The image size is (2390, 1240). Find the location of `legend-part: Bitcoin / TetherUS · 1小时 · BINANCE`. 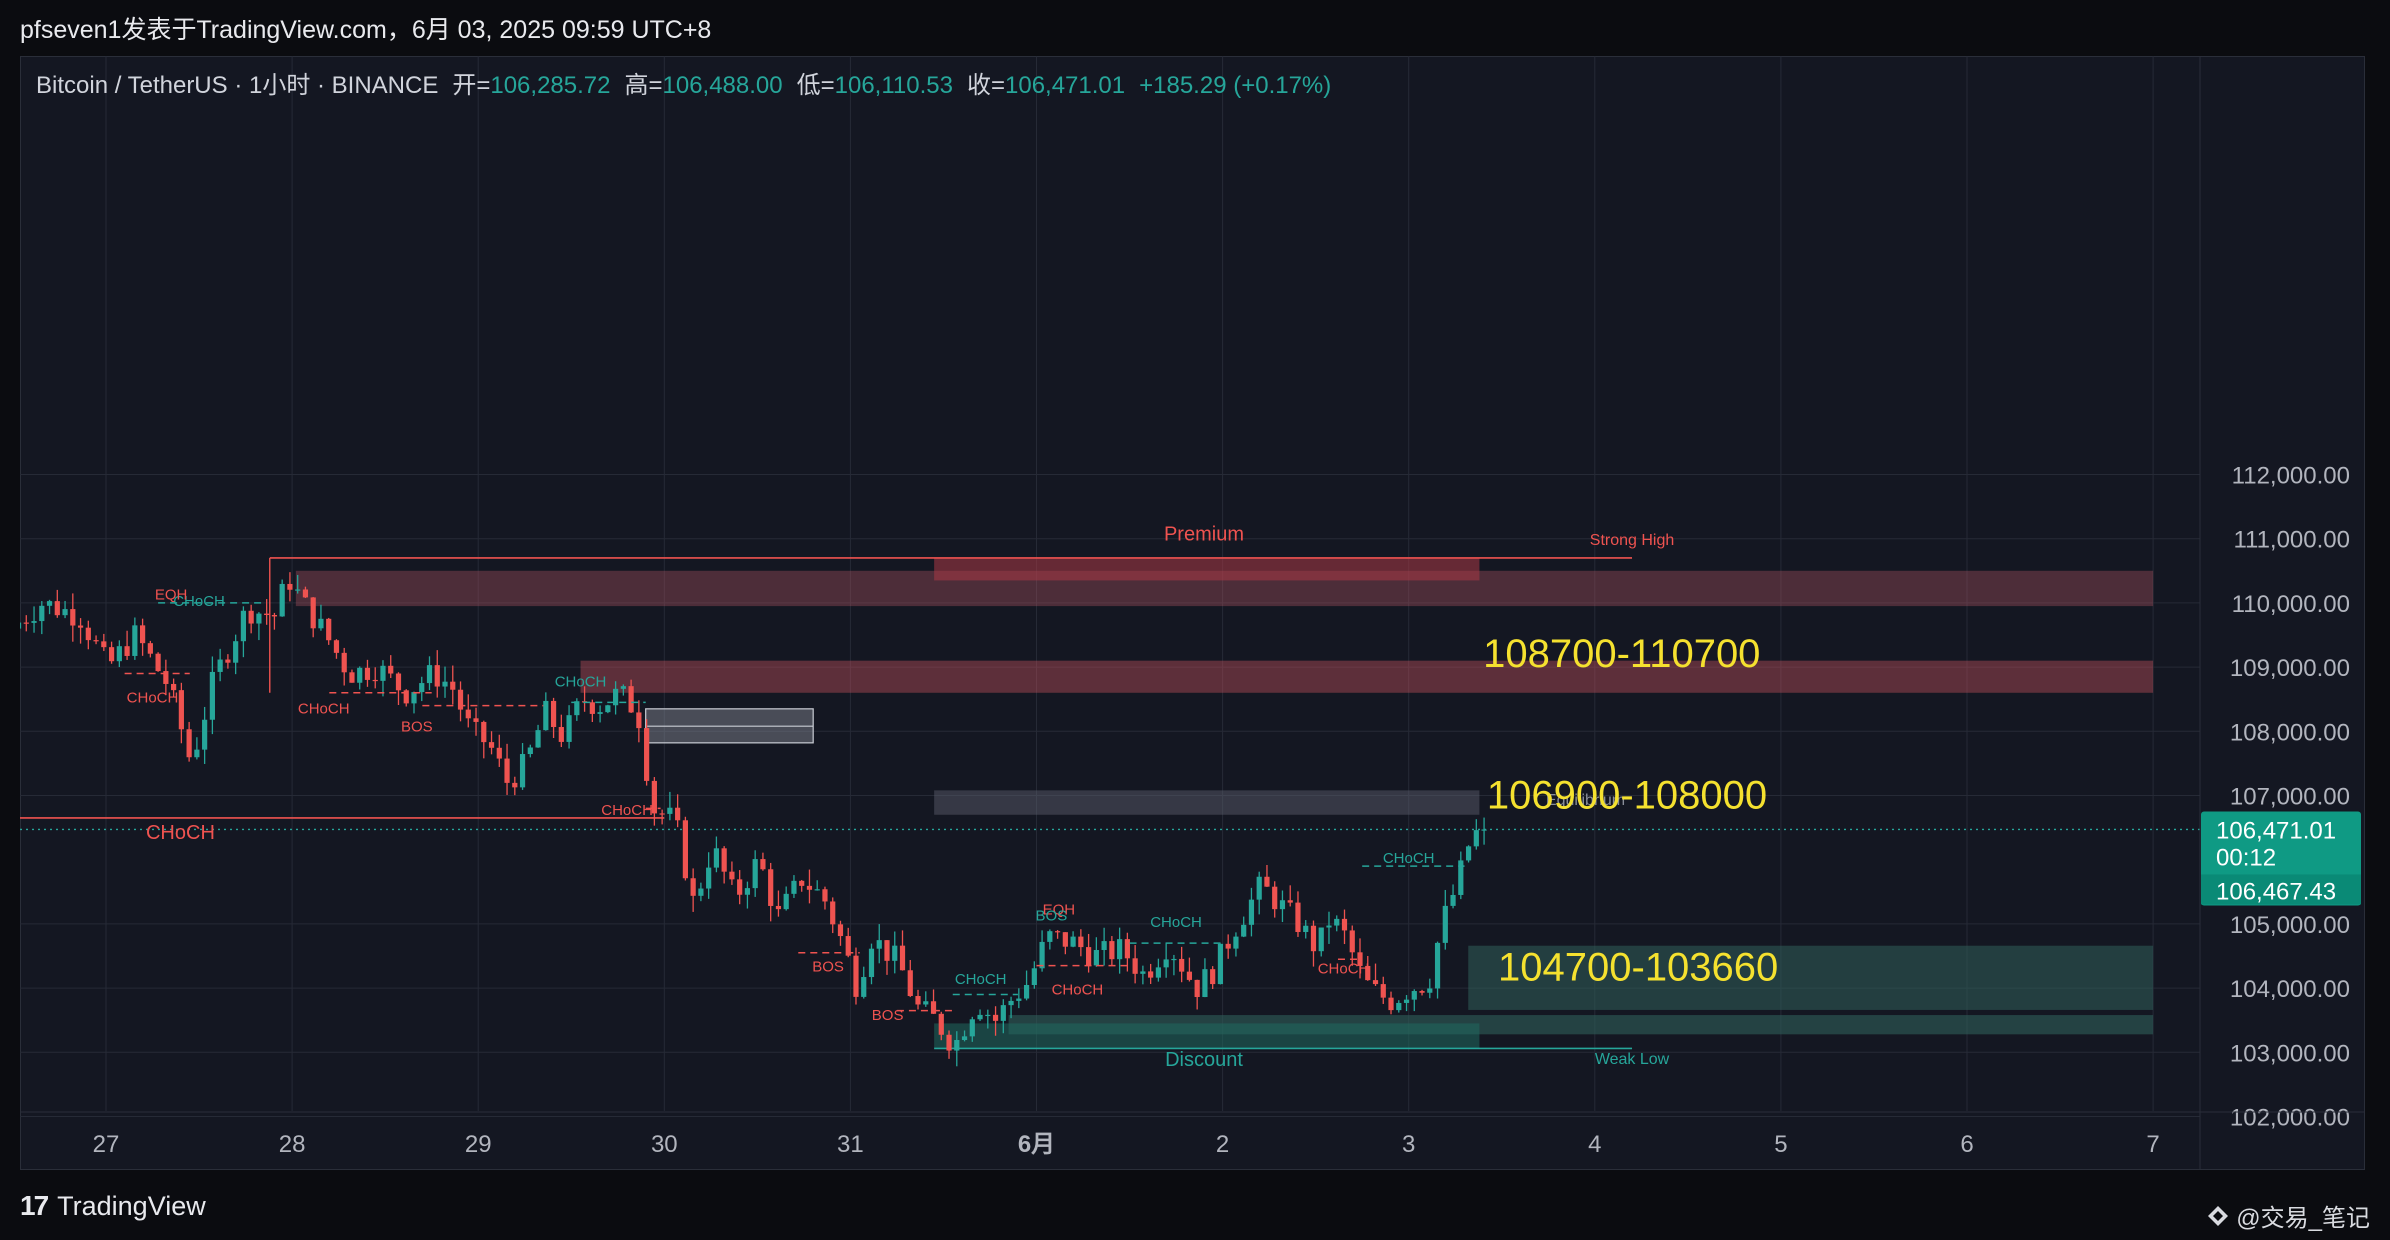

legend-part: Bitcoin / TetherUS · 1小时 · BINANCE is located at coordinates (237, 85).